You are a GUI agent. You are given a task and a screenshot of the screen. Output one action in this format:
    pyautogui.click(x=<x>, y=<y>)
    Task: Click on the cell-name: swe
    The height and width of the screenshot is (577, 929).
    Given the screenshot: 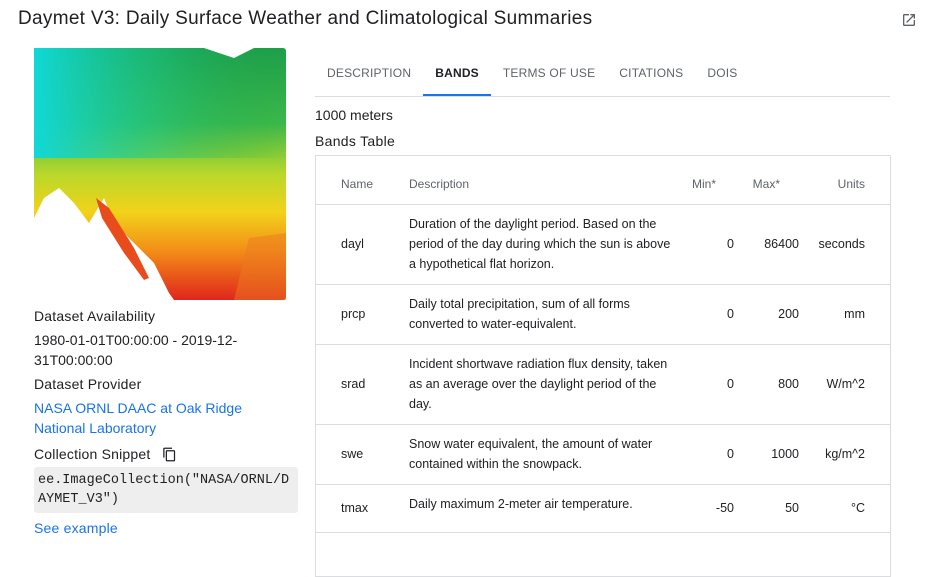 What is the action you would take?
    pyautogui.click(x=352, y=454)
    